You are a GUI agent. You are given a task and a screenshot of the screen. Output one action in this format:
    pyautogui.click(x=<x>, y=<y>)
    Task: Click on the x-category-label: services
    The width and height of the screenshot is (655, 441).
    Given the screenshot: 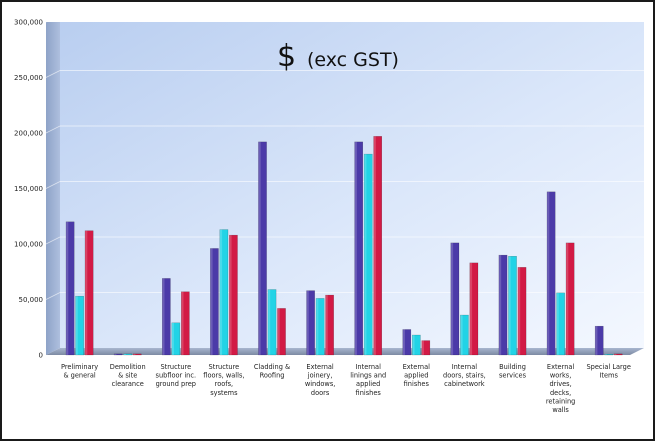 What is the action you would take?
    pyautogui.click(x=513, y=376)
    